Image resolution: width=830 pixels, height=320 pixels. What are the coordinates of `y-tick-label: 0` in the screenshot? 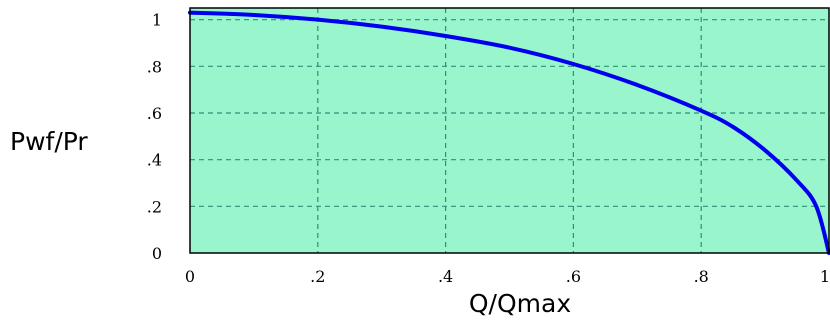 It's located at (157, 253).